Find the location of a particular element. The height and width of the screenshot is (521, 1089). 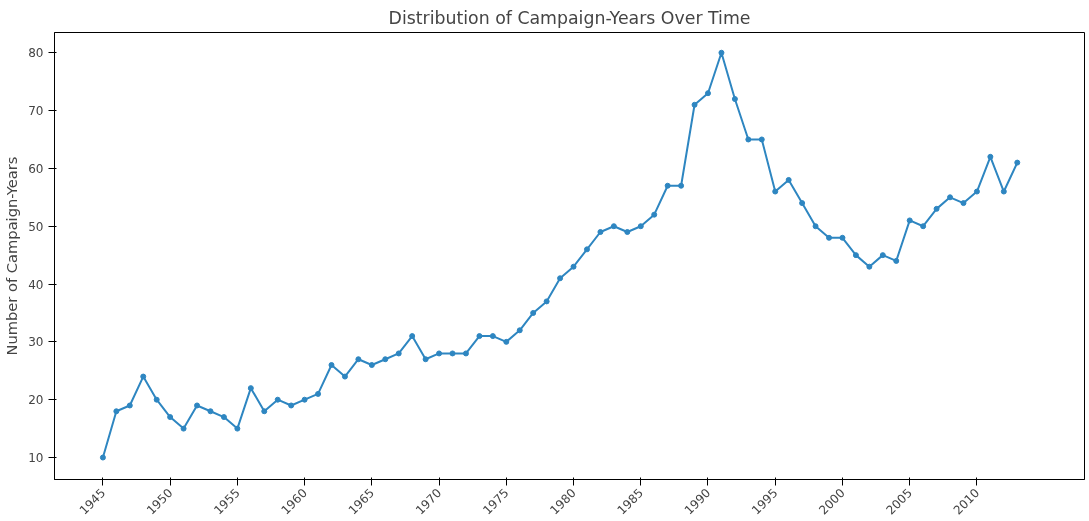

y-tick-label: 30 is located at coordinates (36, 342).